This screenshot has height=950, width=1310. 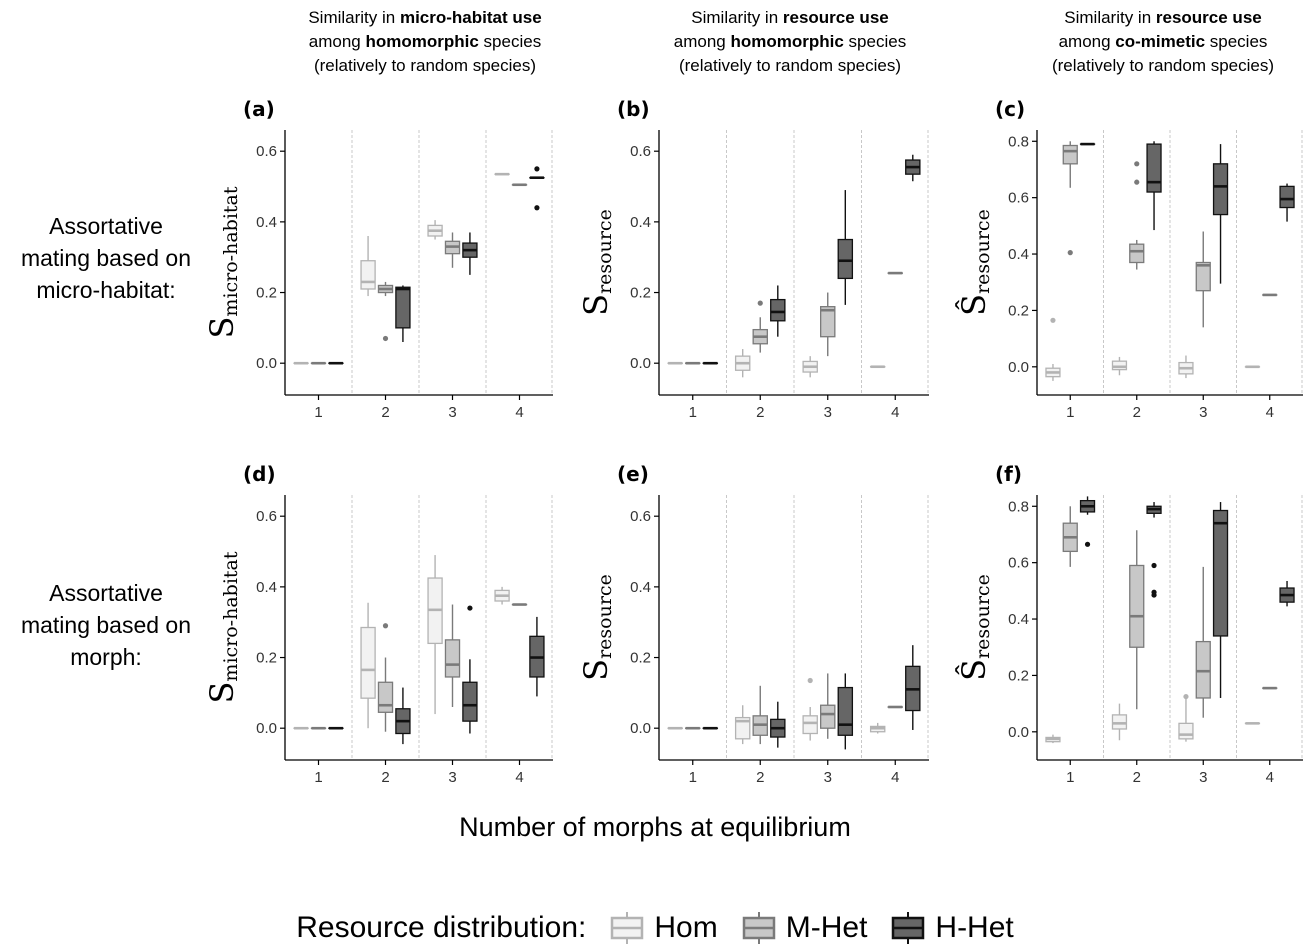 I want to click on y-axis-label: Smicro-habitat, so click(x=222, y=627).